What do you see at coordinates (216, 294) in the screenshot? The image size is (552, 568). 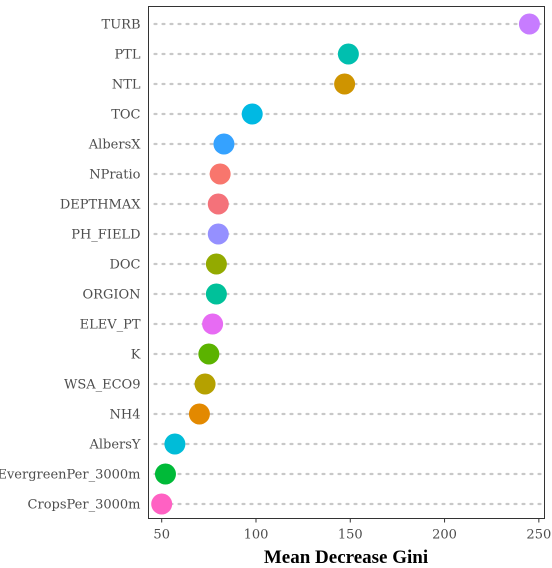 I see `point-orgion` at bounding box center [216, 294].